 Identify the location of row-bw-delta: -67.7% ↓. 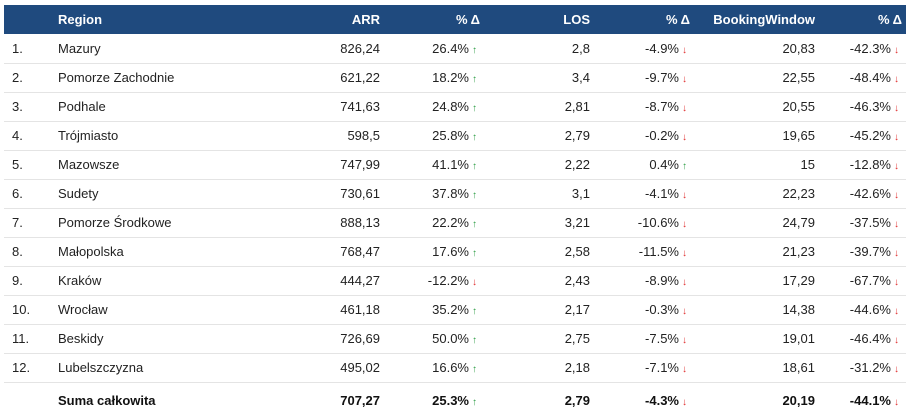
(862, 280).